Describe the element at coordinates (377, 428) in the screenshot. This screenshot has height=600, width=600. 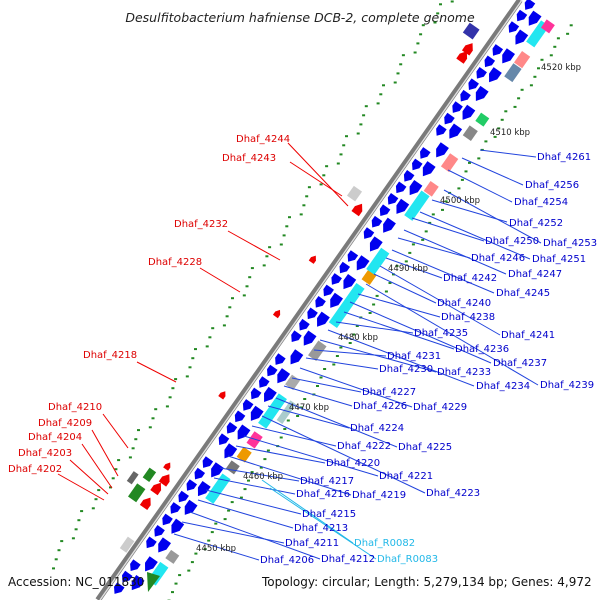
I see `gene-label-right: Dhaf_4224` at that location.